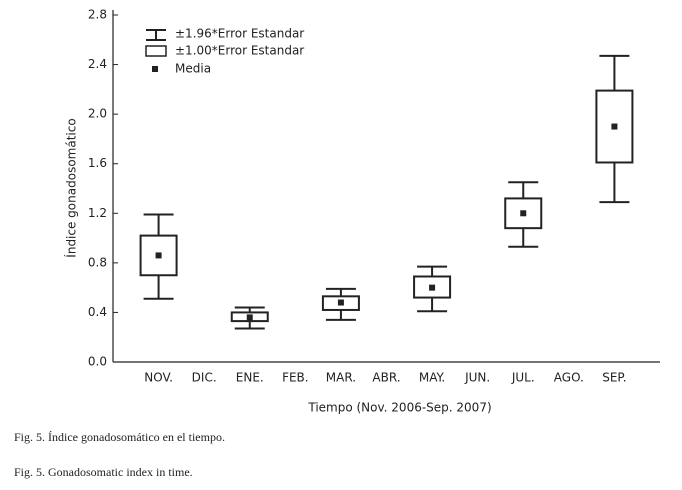 This screenshot has width=682, height=490. What do you see at coordinates (97, 312) in the screenshot?
I see `y-tick-label: 0.4` at bounding box center [97, 312].